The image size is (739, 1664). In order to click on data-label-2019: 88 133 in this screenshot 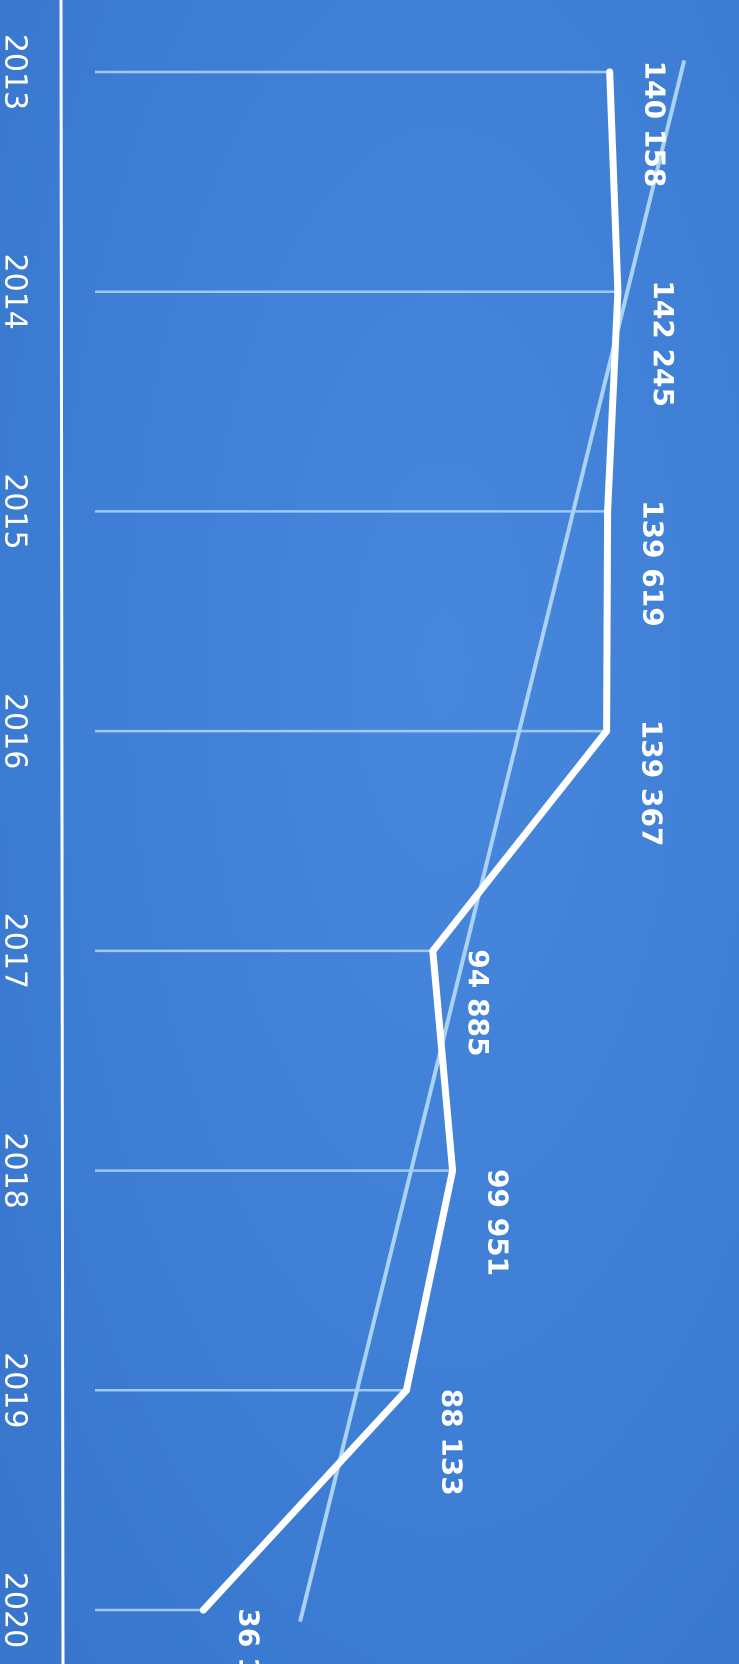, I will do `click(451, 1442)`.